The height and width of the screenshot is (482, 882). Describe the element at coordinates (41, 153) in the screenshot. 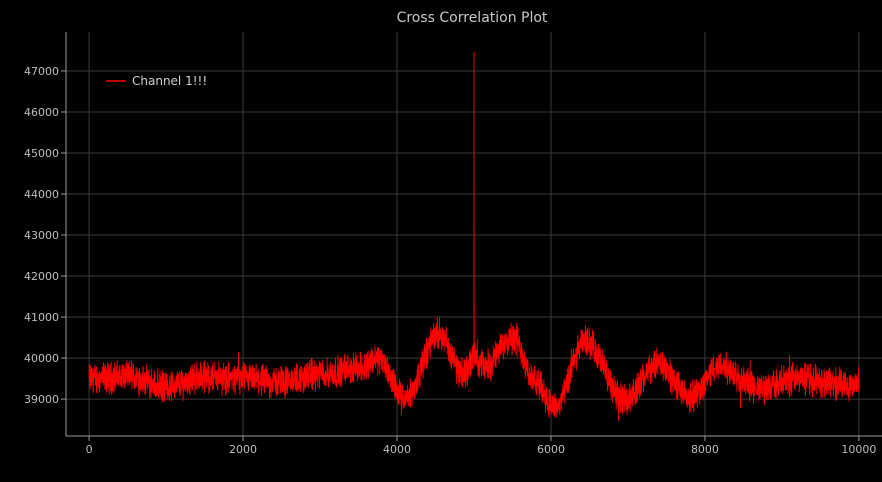

I see `y-tick-label: 45000` at that location.